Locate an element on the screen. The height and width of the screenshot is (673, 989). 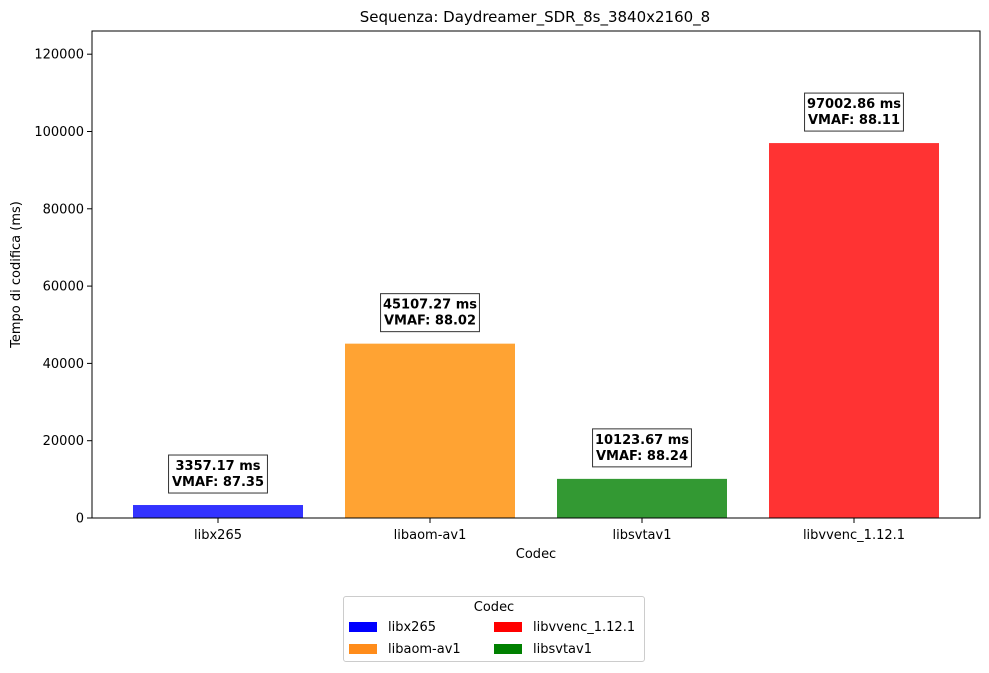
legend-label: libvvenc_1.12.1 is located at coordinates (584, 627).